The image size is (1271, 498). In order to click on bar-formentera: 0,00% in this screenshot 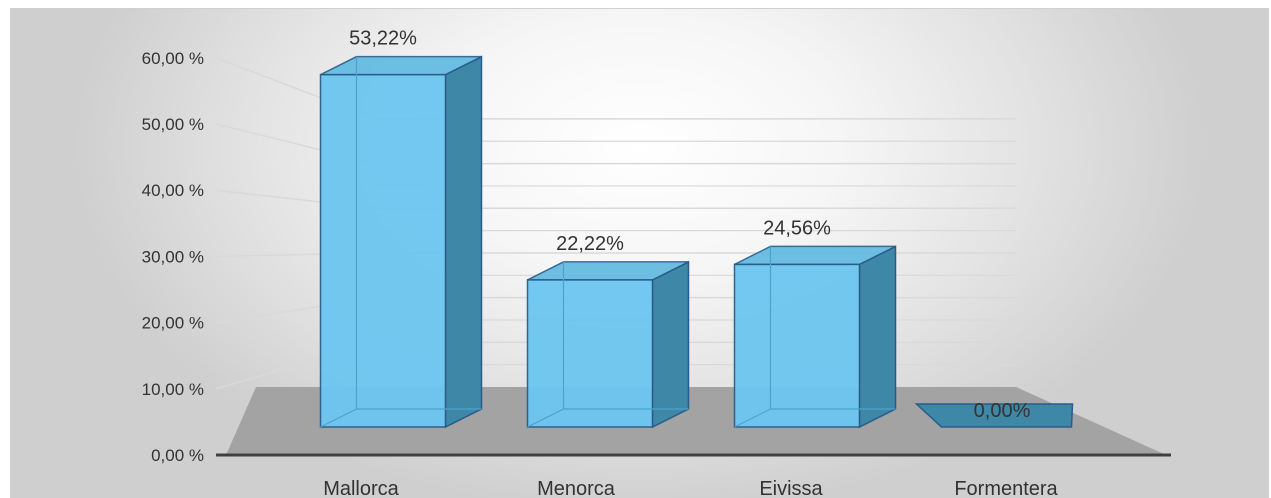, I will do `click(994, 414)`.